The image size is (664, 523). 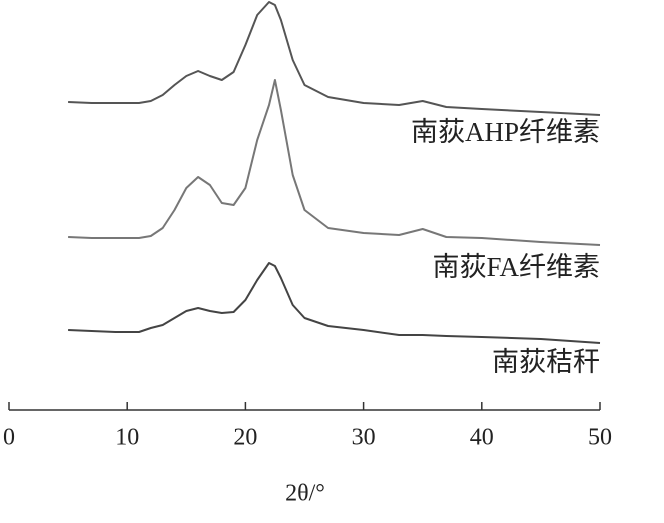 I want to click on x-tick-label: 40, so click(x=482, y=438).